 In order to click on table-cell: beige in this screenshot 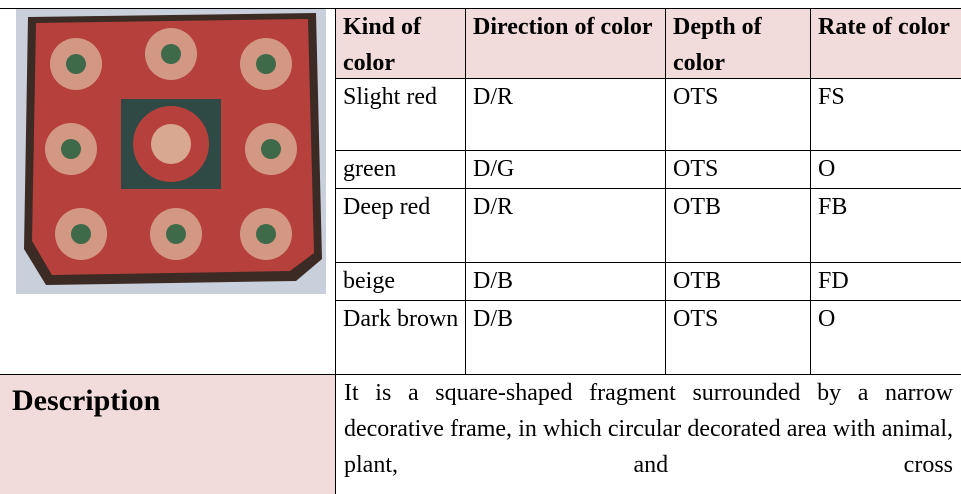, I will do `click(400, 281)`.